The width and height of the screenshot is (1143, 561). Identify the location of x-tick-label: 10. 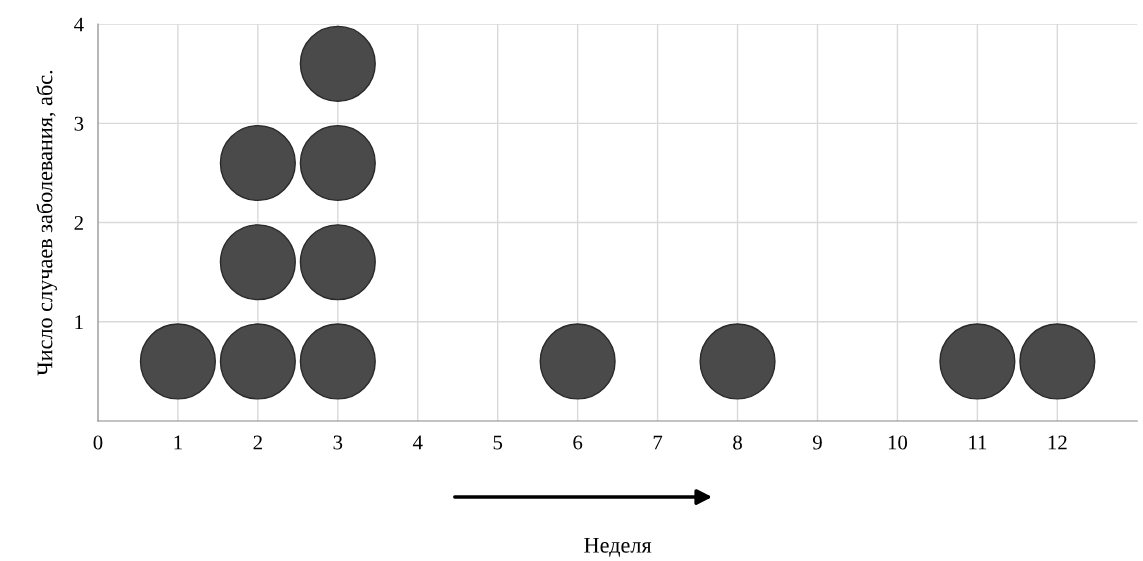
(898, 442).